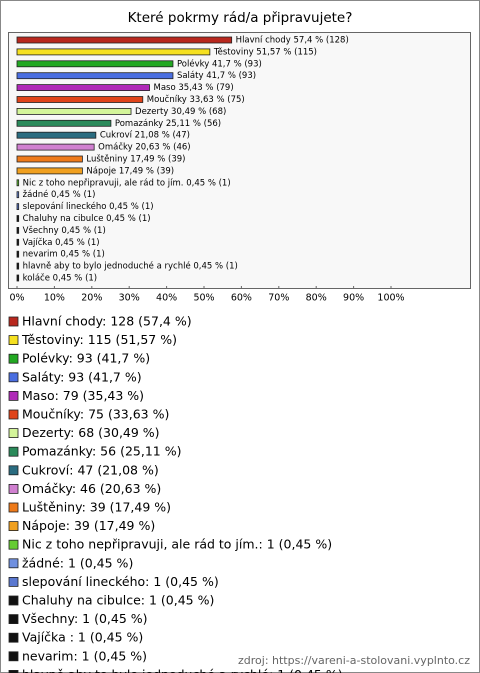 This screenshot has width=480, height=673. Describe the element at coordinates (129, 298) in the screenshot. I see `x-tick-label: 30%` at that location.